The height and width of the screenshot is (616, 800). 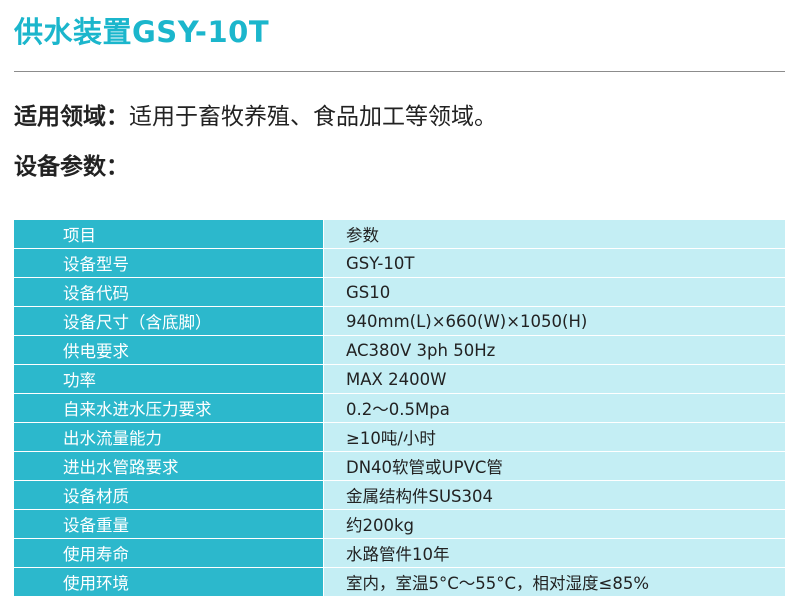 I want to click on row-value-cell: 水路管件10年, so click(x=554, y=553).